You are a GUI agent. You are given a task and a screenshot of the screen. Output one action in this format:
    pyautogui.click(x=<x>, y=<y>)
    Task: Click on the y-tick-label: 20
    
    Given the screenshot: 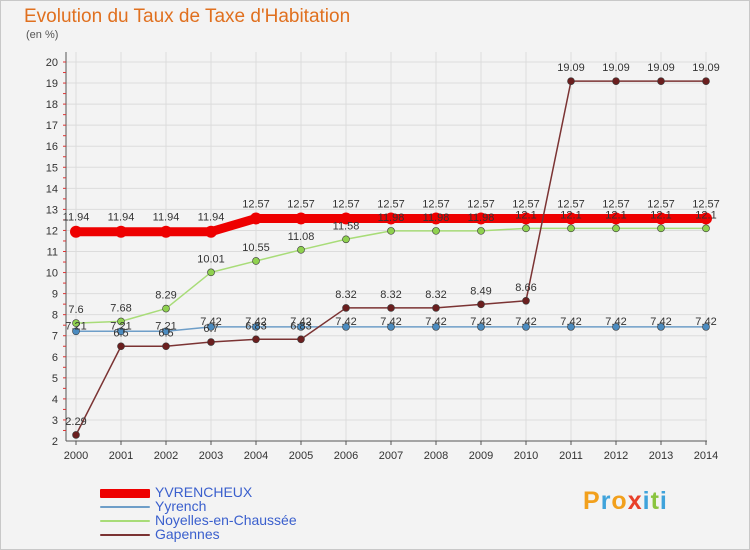 What is the action you would take?
    pyautogui.click(x=52, y=63)
    